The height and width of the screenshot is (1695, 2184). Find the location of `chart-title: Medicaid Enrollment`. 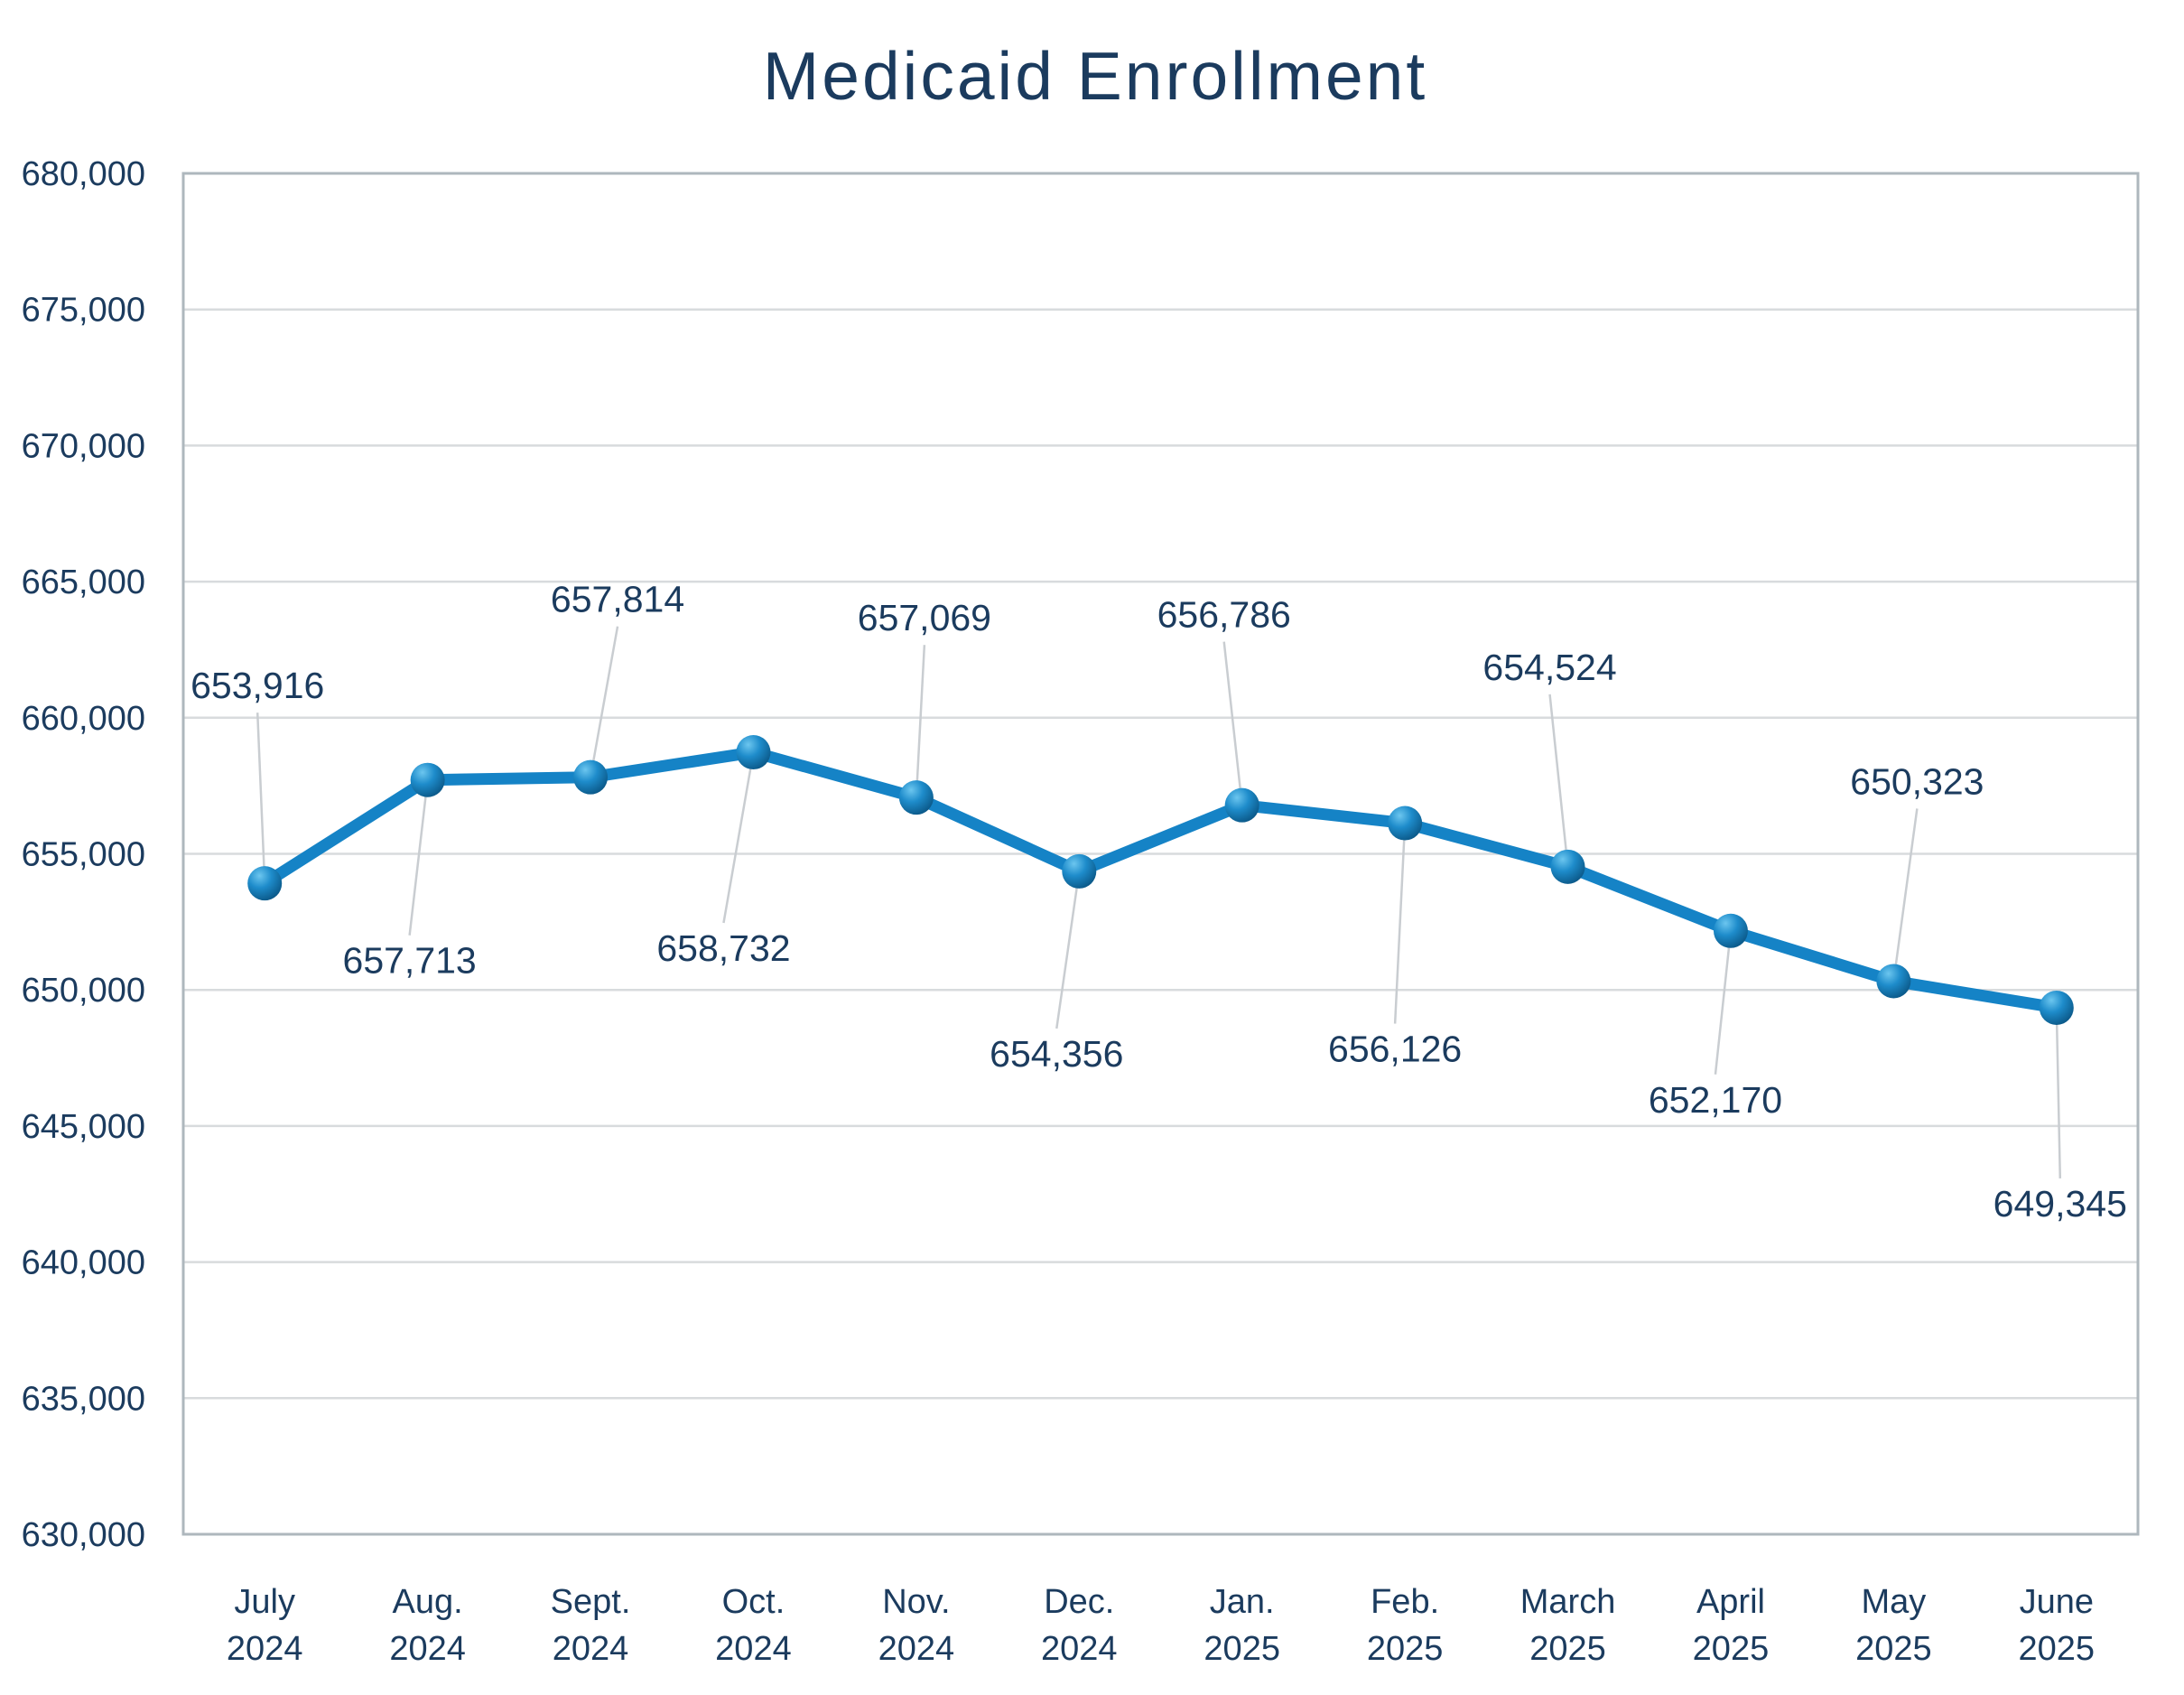

chart-title: Medicaid Enrollment is located at coordinates (1095, 76).